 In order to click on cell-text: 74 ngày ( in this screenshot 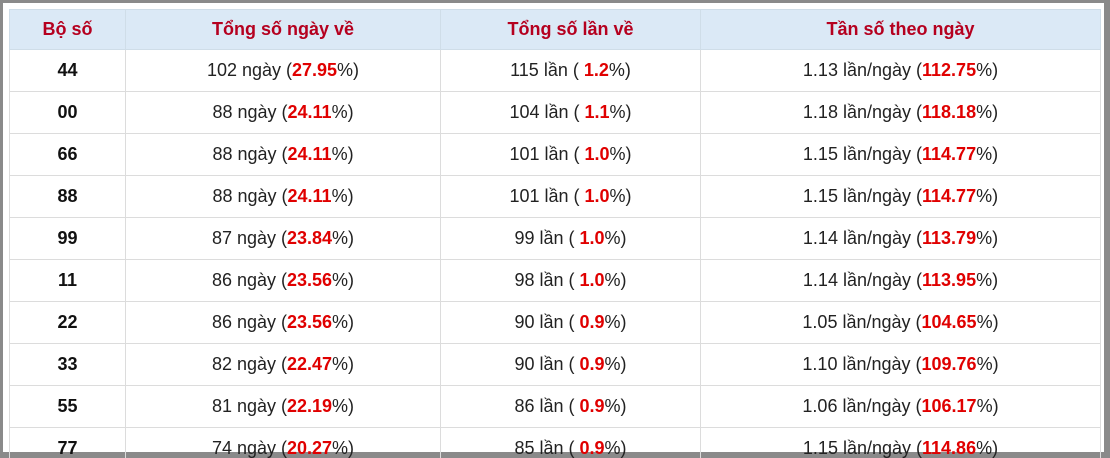, I will do `click(249, 448)`.